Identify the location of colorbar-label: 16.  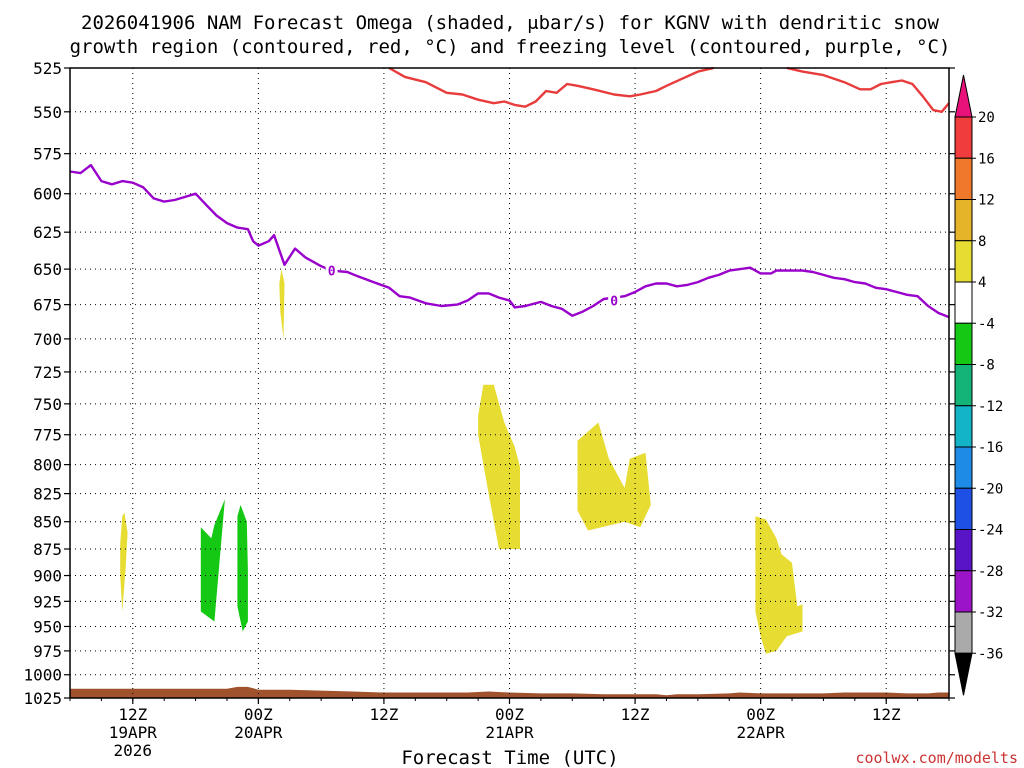
(986, 159).